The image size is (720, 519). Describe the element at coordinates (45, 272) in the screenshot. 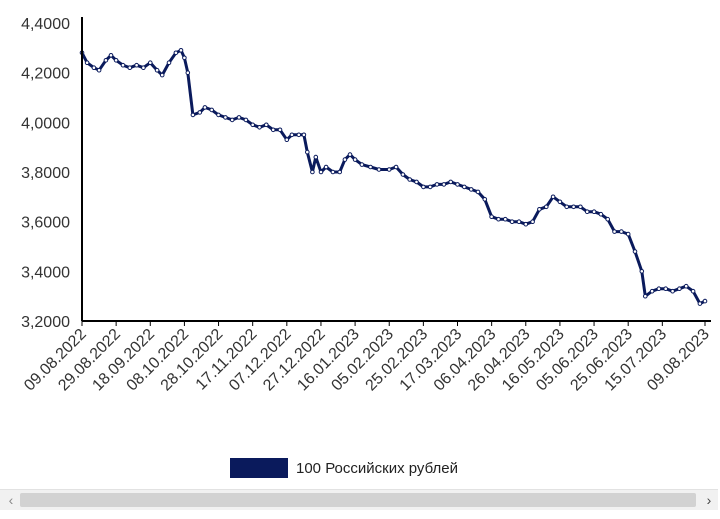

I see `y-tick-label: 3,4000` at that location.